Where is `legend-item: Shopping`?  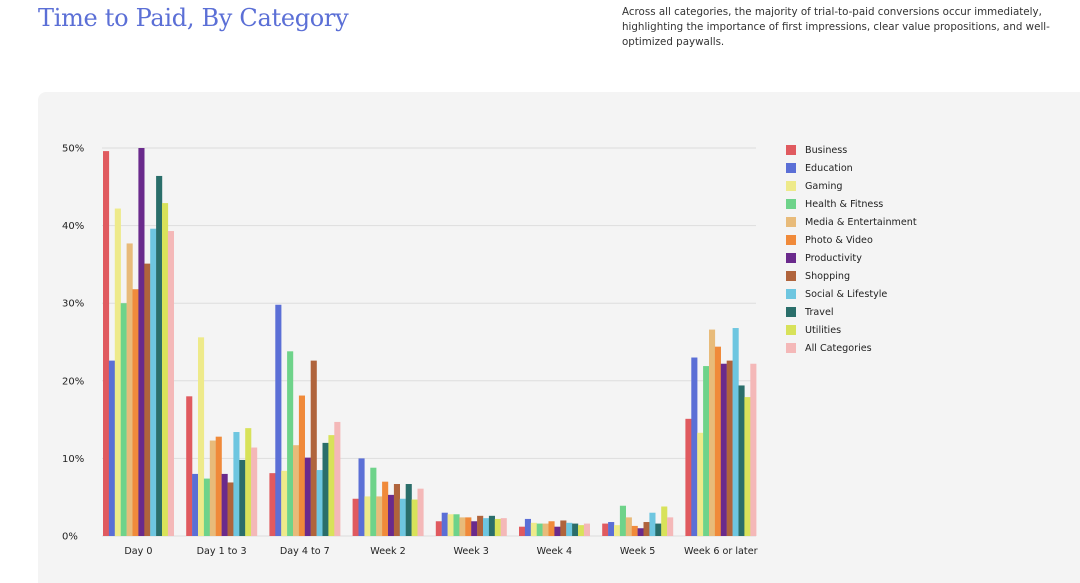
legend-item: Shopping is located at coordinates (851, 276).